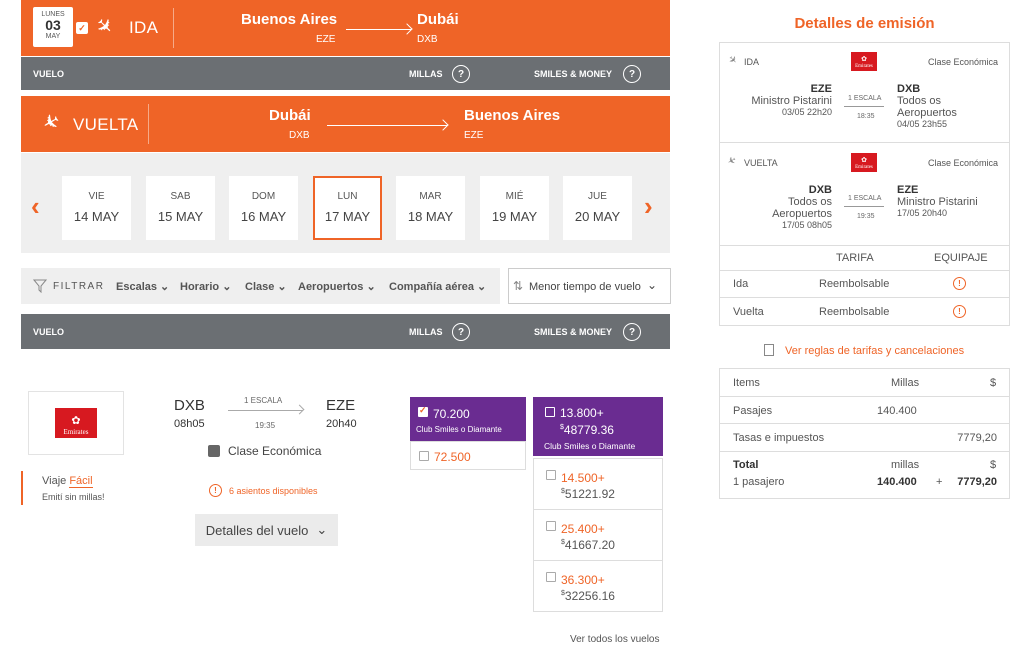 This screenshot has width=1024, height=655. What do you see at coordinates (977, 438) in the screenshot?
I see `tasas-amount: 7779,20` at bounding box center [977, 438].